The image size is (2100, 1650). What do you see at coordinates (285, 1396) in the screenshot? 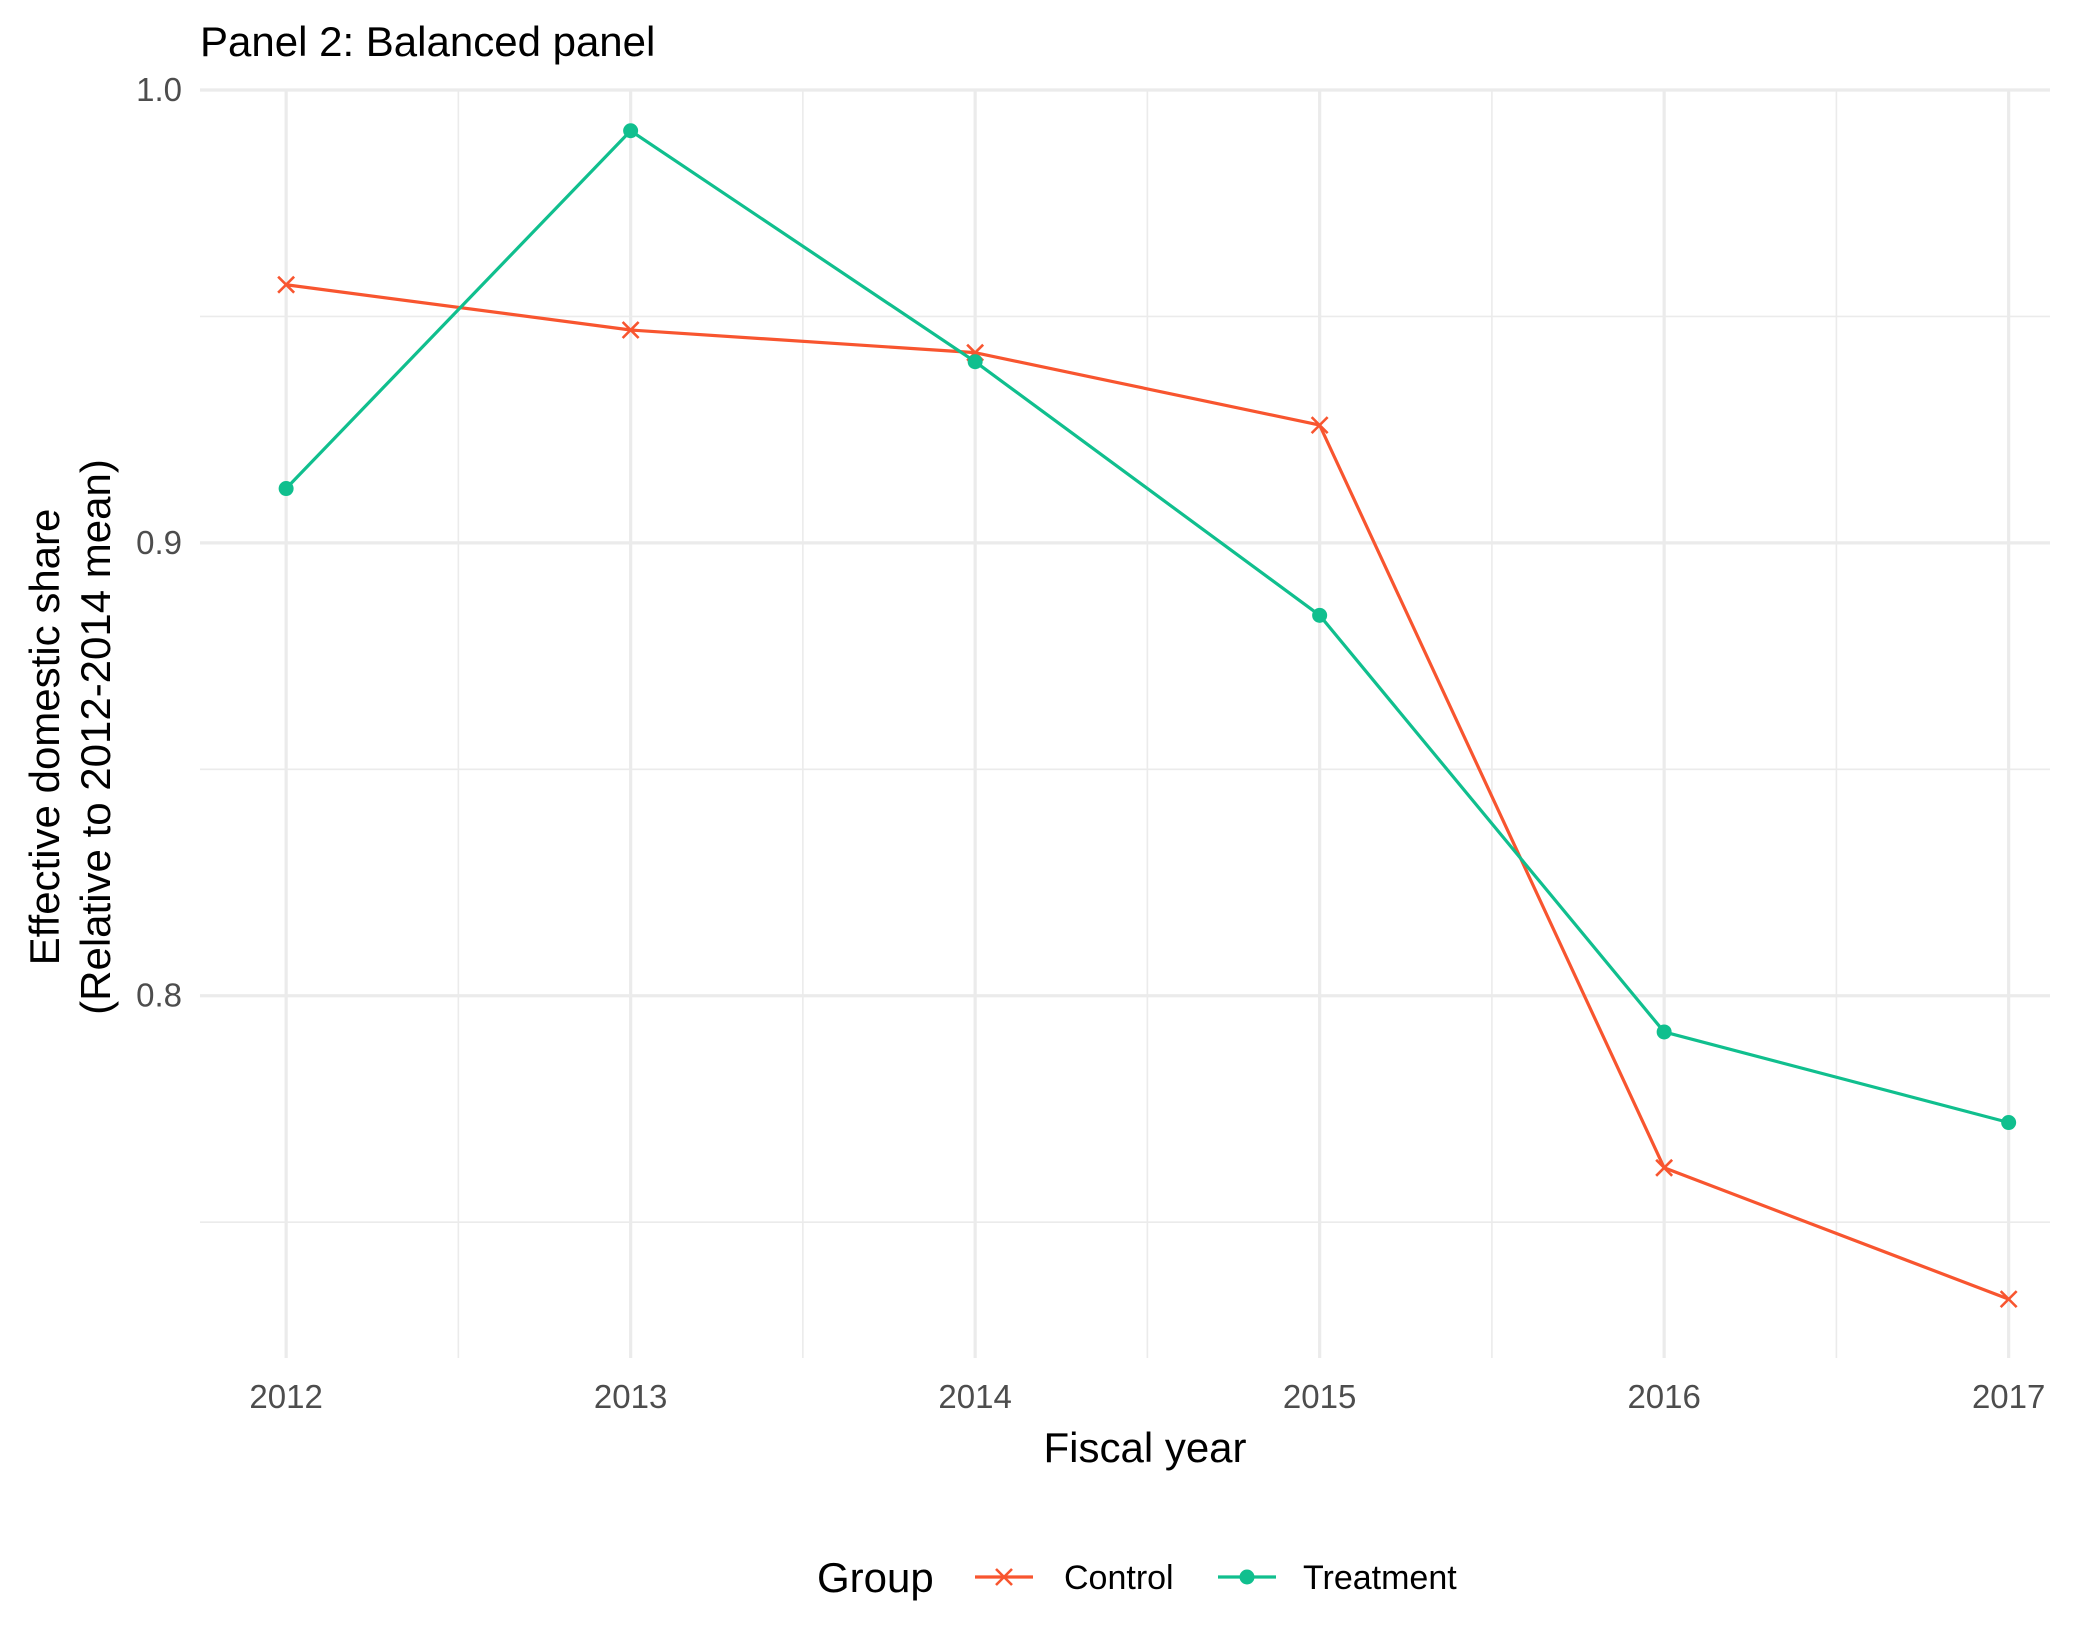
I see `x-tick-label: 2012` at bounding box center [285, 1396].